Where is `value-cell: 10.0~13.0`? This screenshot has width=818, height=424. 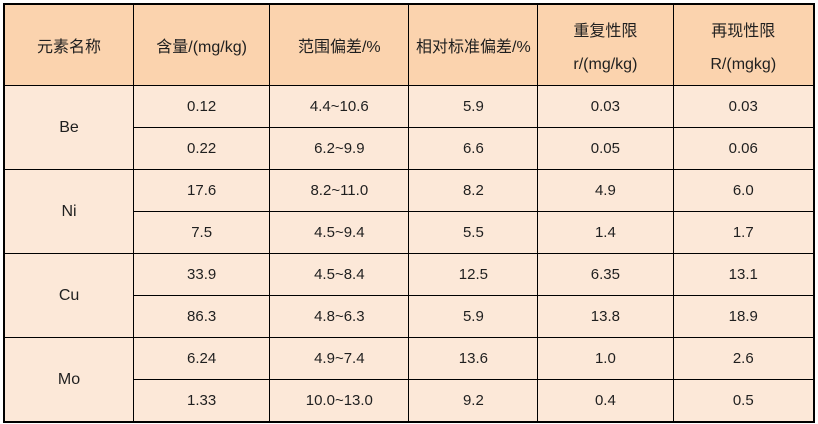 value-cell: 10.0~13.0 is located at coordinates (339, 401).